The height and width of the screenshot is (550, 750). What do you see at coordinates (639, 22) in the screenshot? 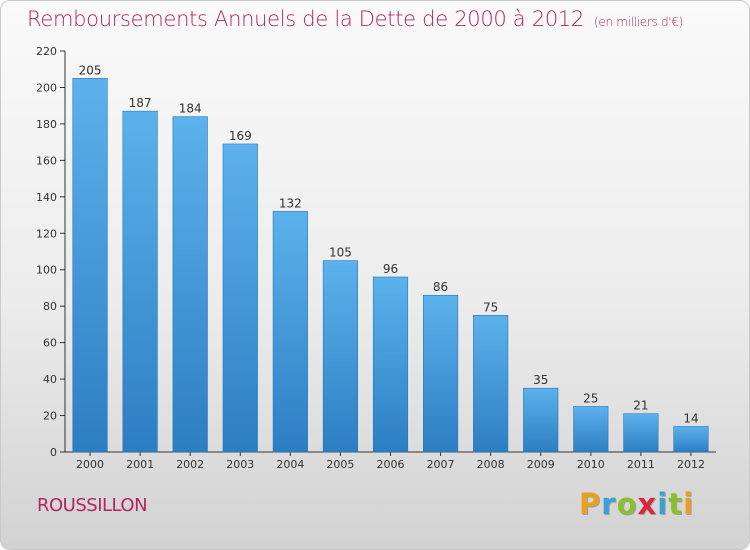
I see `chart-unit-note: (en milliers d'€)` at bounding box center [639, 22].